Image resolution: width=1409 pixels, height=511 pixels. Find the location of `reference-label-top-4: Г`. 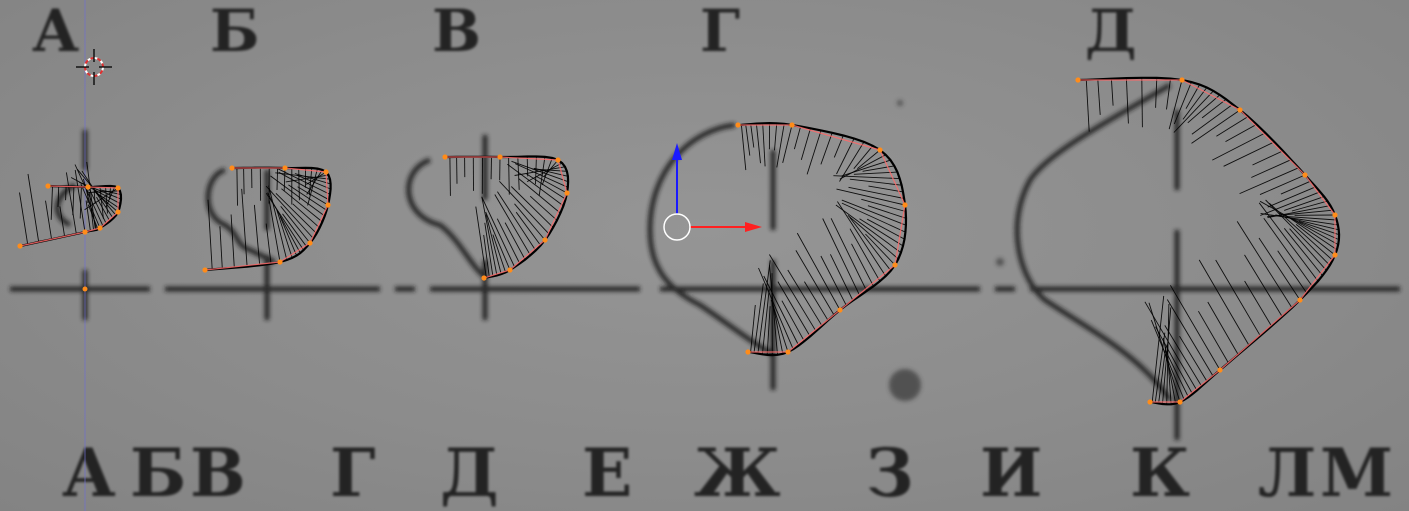

reference-label-top-4: Г is located at coordinates (720, 32).